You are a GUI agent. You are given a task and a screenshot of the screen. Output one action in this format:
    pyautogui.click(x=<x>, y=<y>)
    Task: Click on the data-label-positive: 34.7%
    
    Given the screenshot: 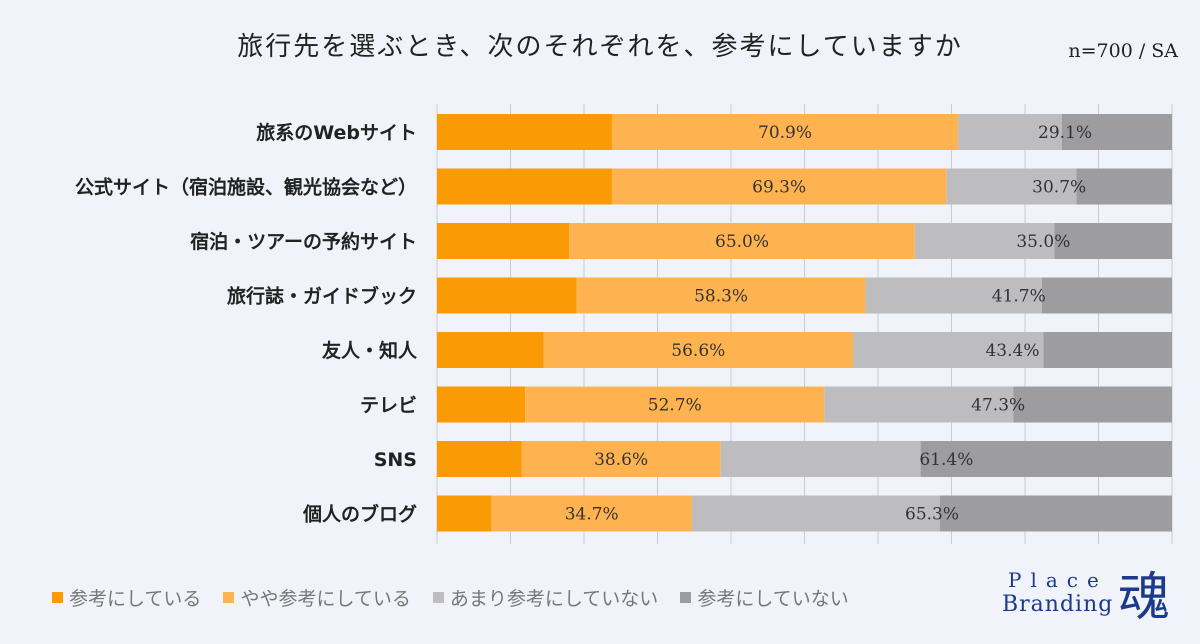 What is the action you would take?
    pyautogui.click(x=592, y=515)
    